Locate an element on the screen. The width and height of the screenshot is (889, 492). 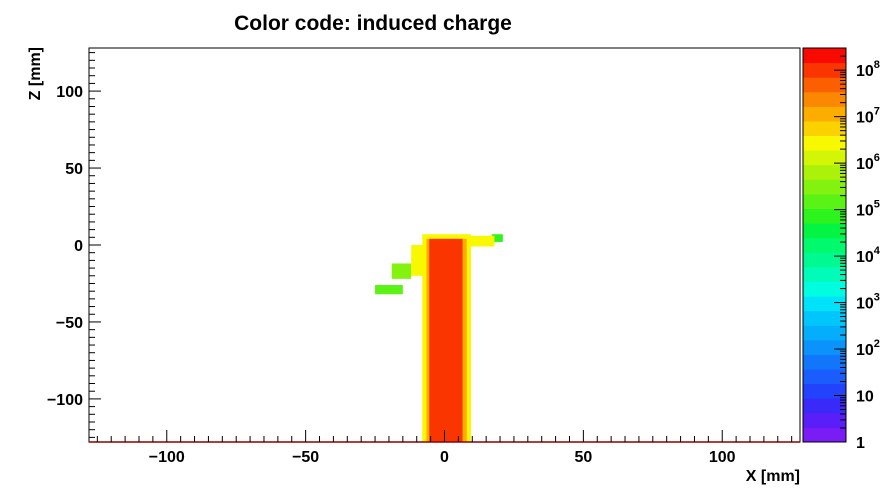
colorbar-frame is located at coordinates (824, 245).